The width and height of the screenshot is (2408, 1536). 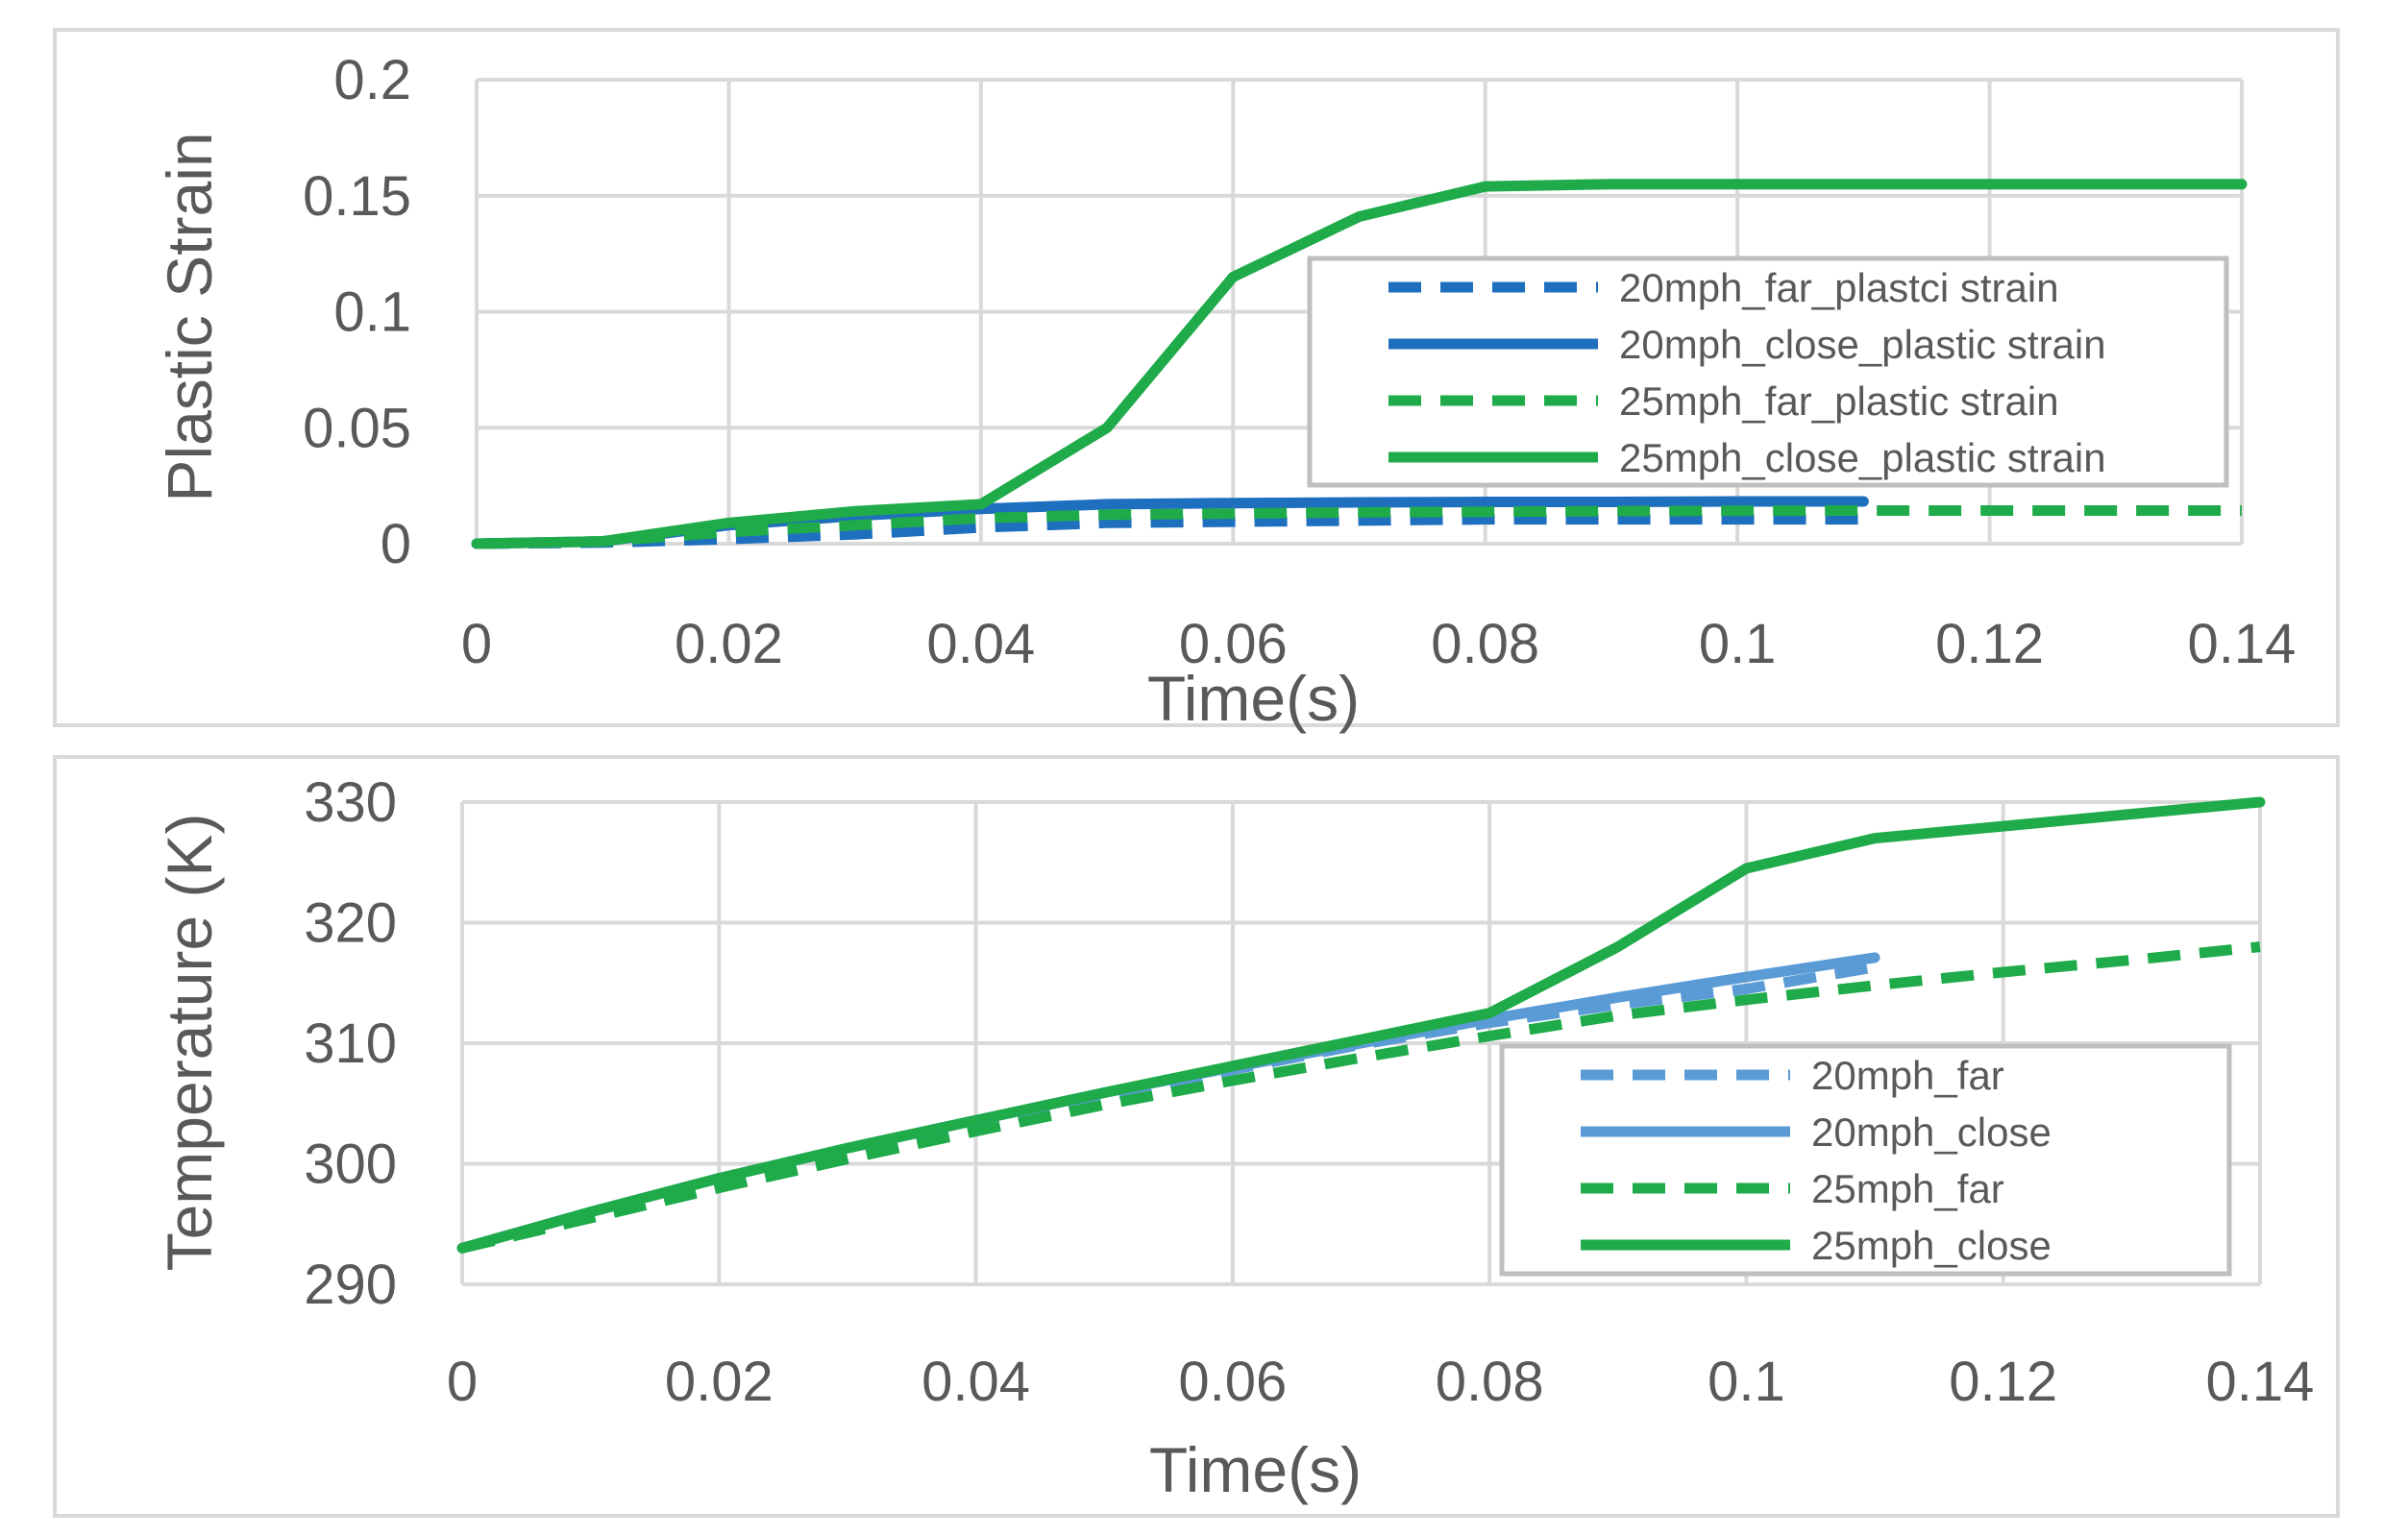 I want to click on y-tick-label: 0.1, so click(x=372, y=312).